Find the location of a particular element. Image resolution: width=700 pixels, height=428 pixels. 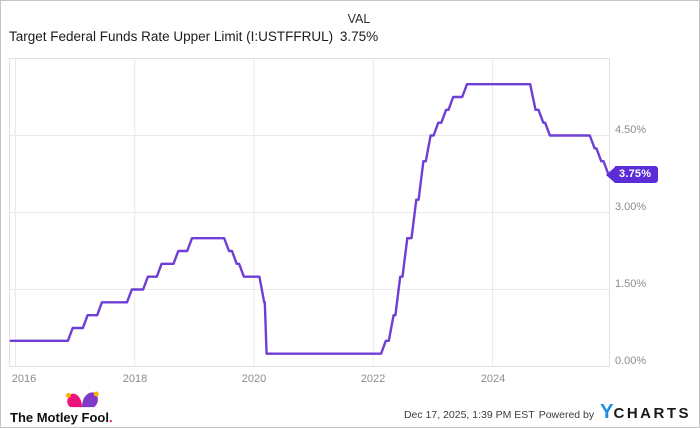

val-column: VAL 3.75% is located at coordinates (359, 28).